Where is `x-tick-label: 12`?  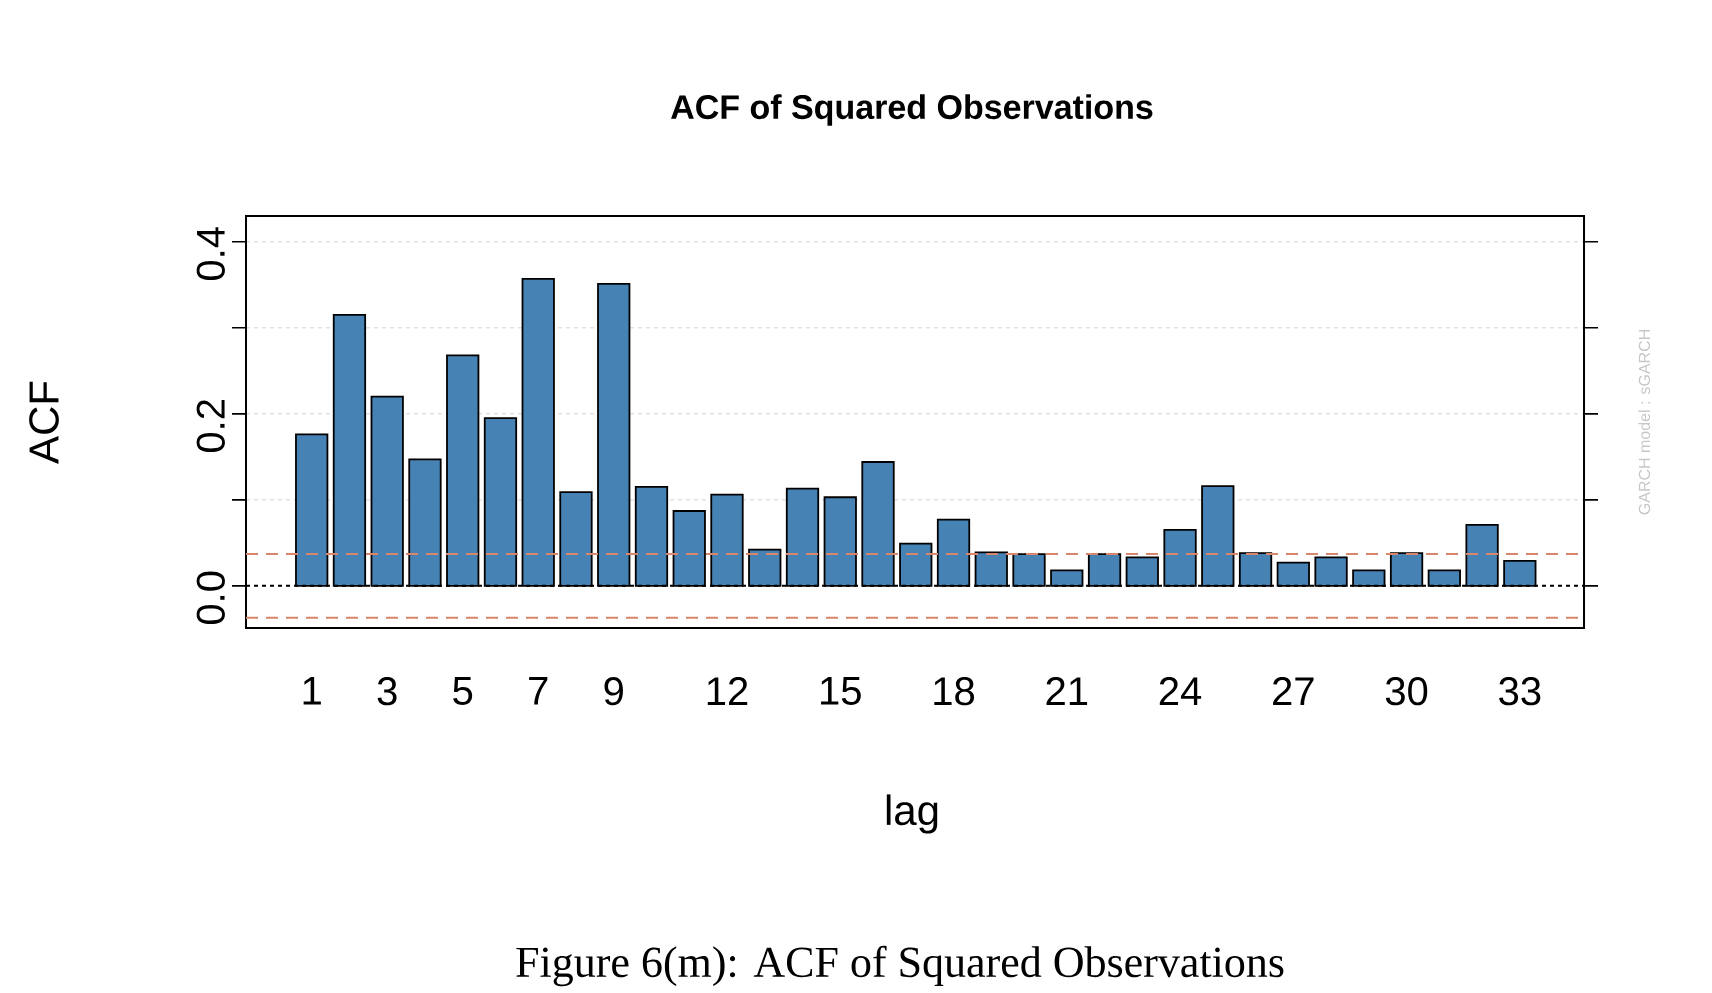 x-tick-label: 12 is located at coordinates (727, 691).